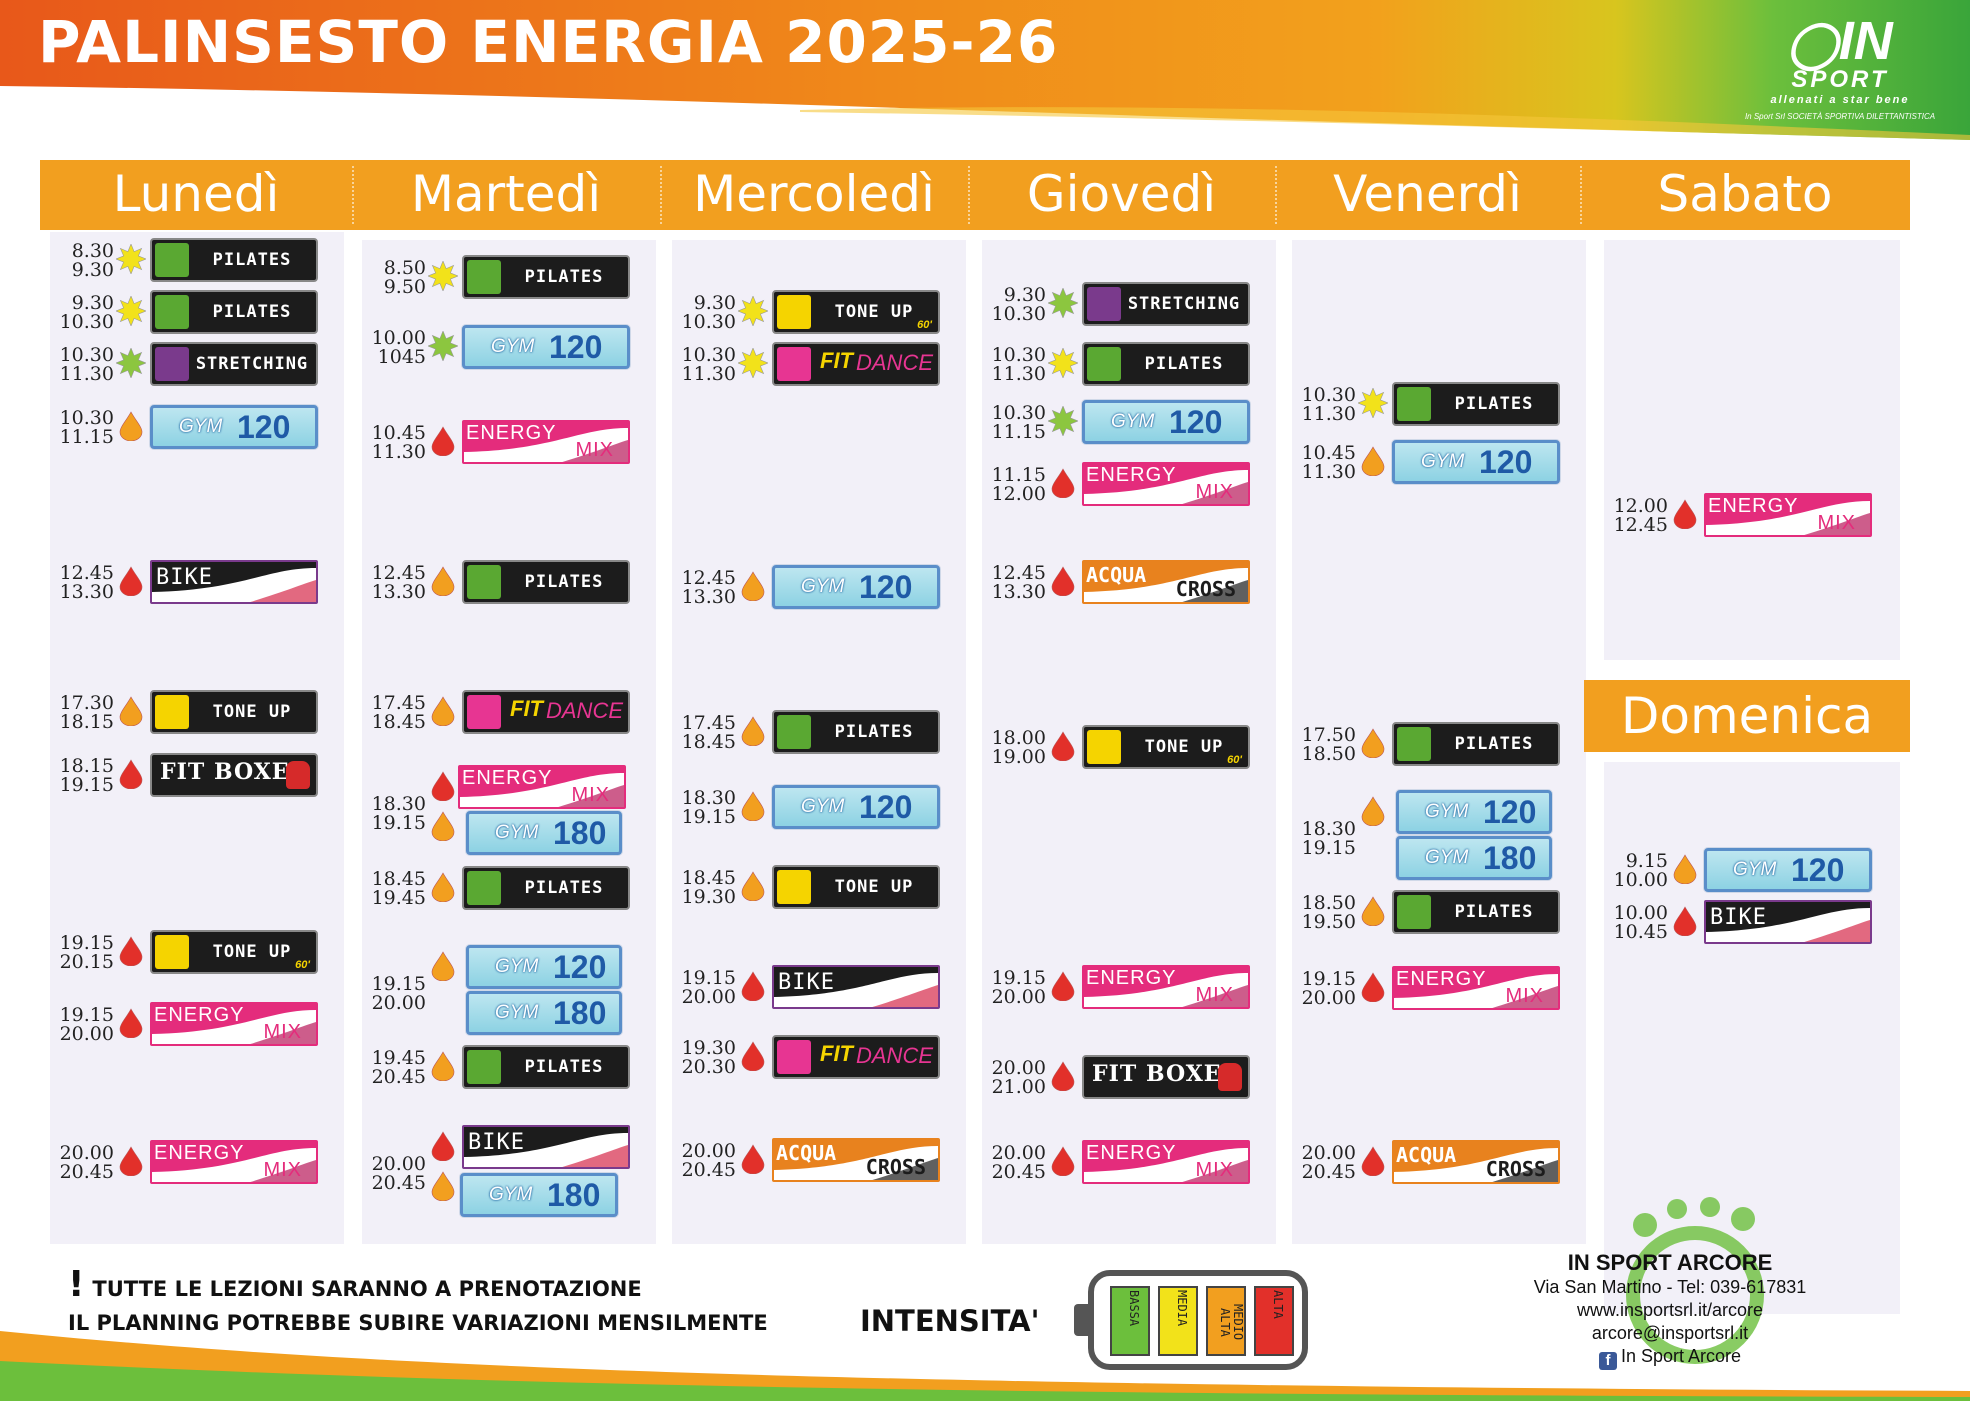 Image resolution: width=1970 pixels, height=1401 pixels. What do you see at coordinates (819, 1059) in the screenshot?
I see `schedule-slot: 19.30 20.30 FIT DANCE` at bounding box center [819, 1059].